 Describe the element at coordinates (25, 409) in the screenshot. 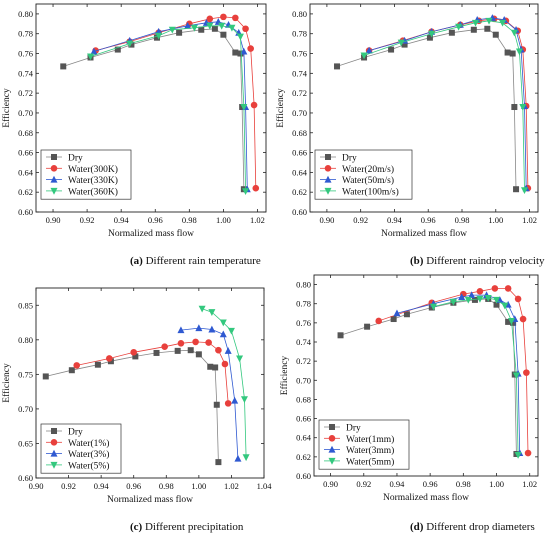

I see `y-tick-label: 0.70` at that location.